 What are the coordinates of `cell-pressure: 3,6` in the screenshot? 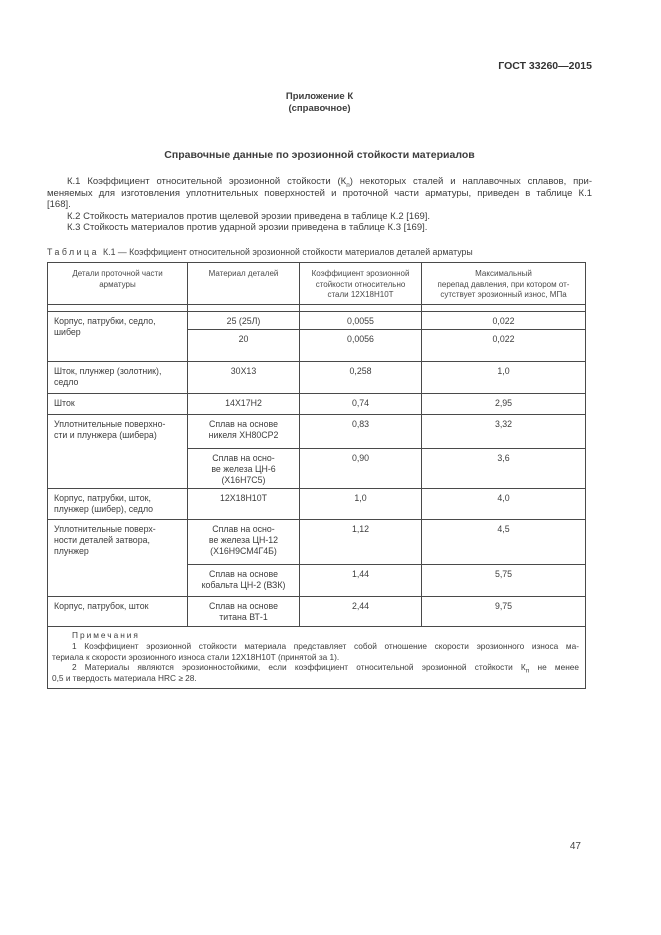 It's located at (503, 468).